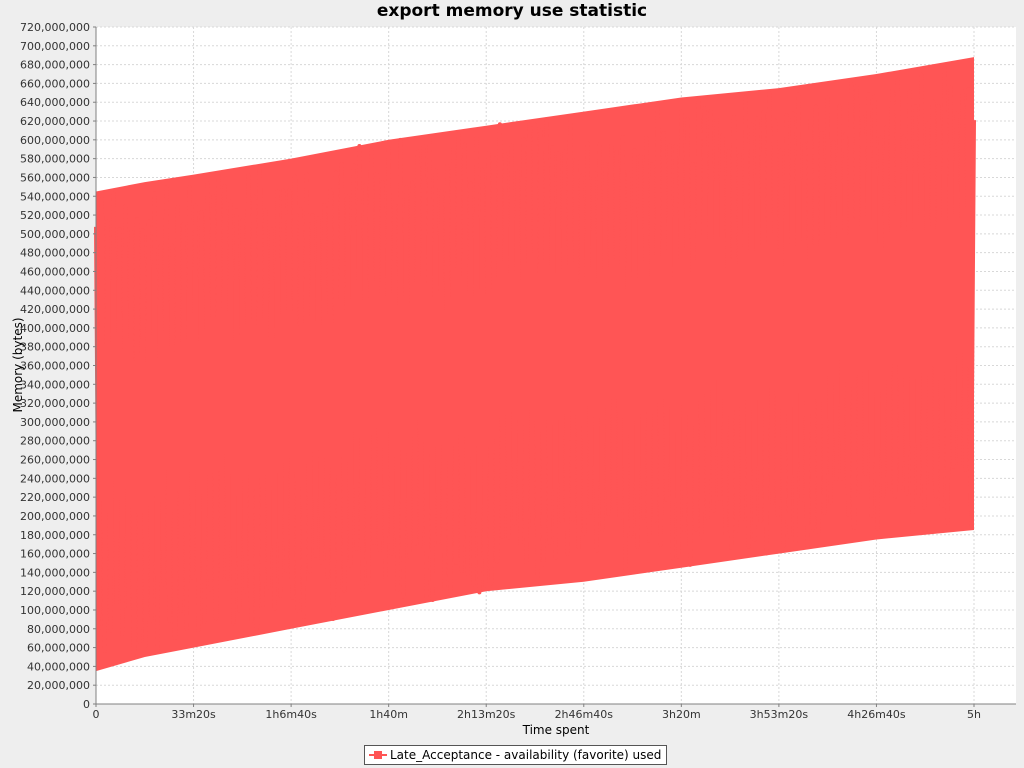 The height and width of the screenshot is (768, 1024). I want to click on y-tick-label: 420,000,000, so click(55, 309).